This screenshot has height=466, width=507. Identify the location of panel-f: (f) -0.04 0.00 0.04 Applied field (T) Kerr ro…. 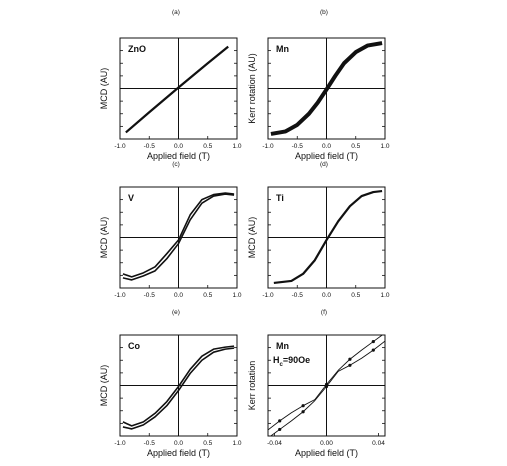
(316, 383).